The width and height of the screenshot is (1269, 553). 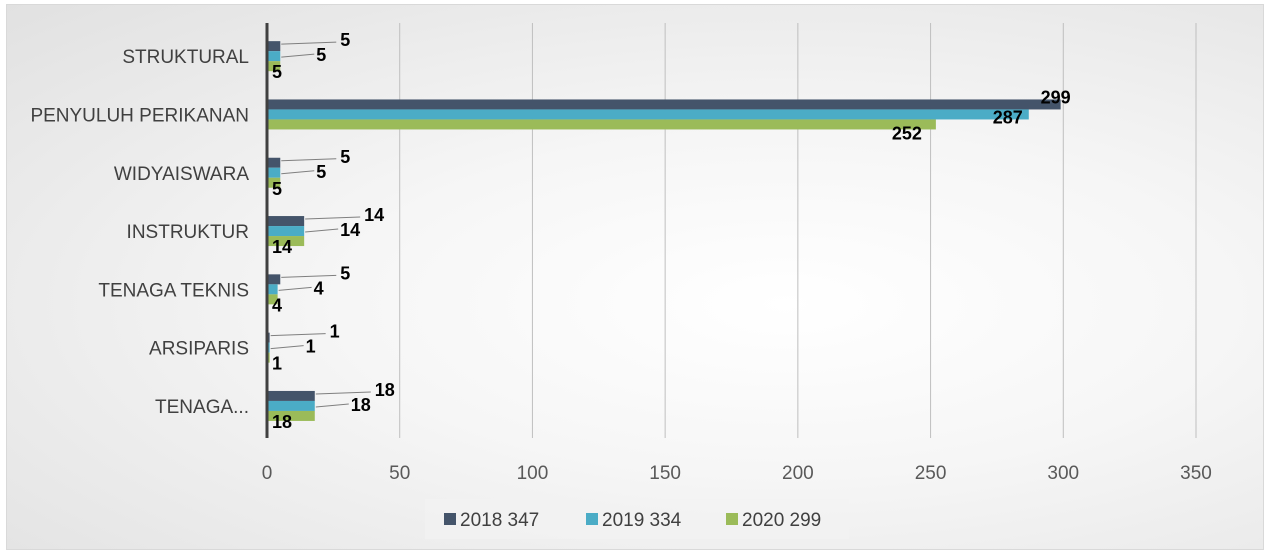 I want to click on legend-label-2018-347: 2018 347, so click(x=499, y=520).